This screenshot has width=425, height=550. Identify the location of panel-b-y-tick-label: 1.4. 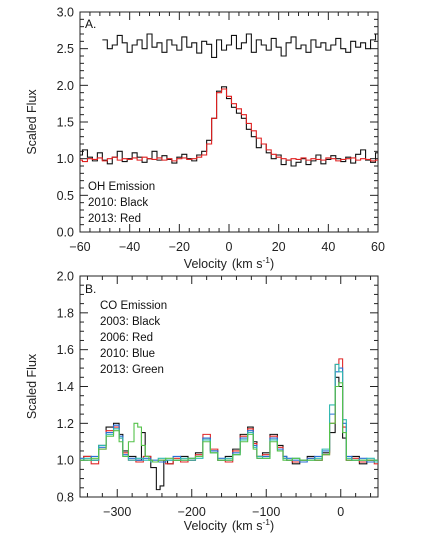
(65, 387).